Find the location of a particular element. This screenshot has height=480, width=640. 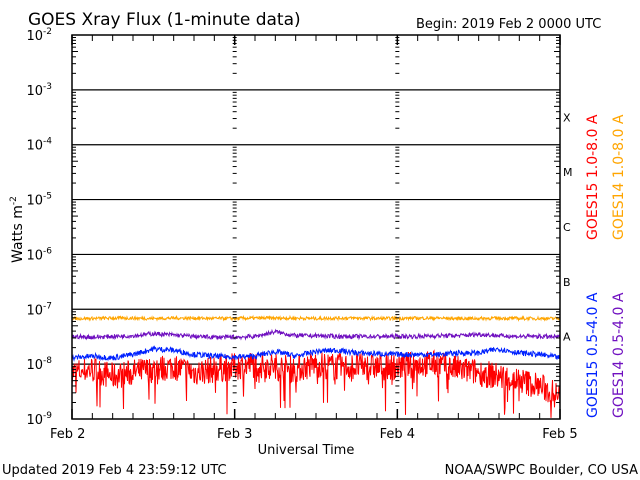

x-tick-label: Feb 5 is located at coordinates (559, 434).